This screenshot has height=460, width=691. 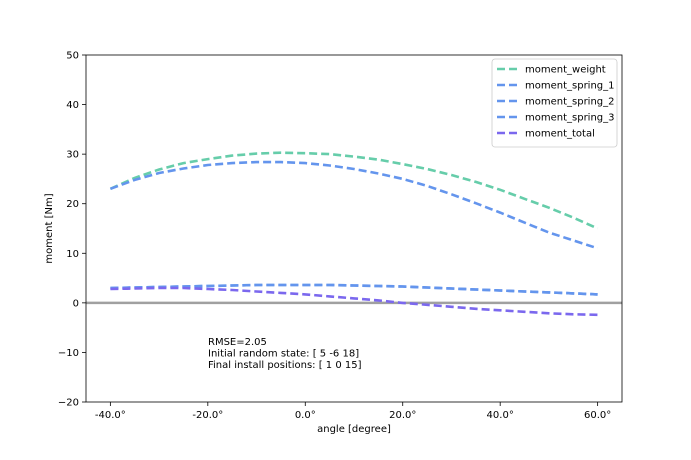 What do you see at coordinates (353, 411) in the screenshot?
I see `x-axis: -40.0° -20.0° 0.0° 20.0° 40.0° 60.0°` at bounding box center [353, 411].